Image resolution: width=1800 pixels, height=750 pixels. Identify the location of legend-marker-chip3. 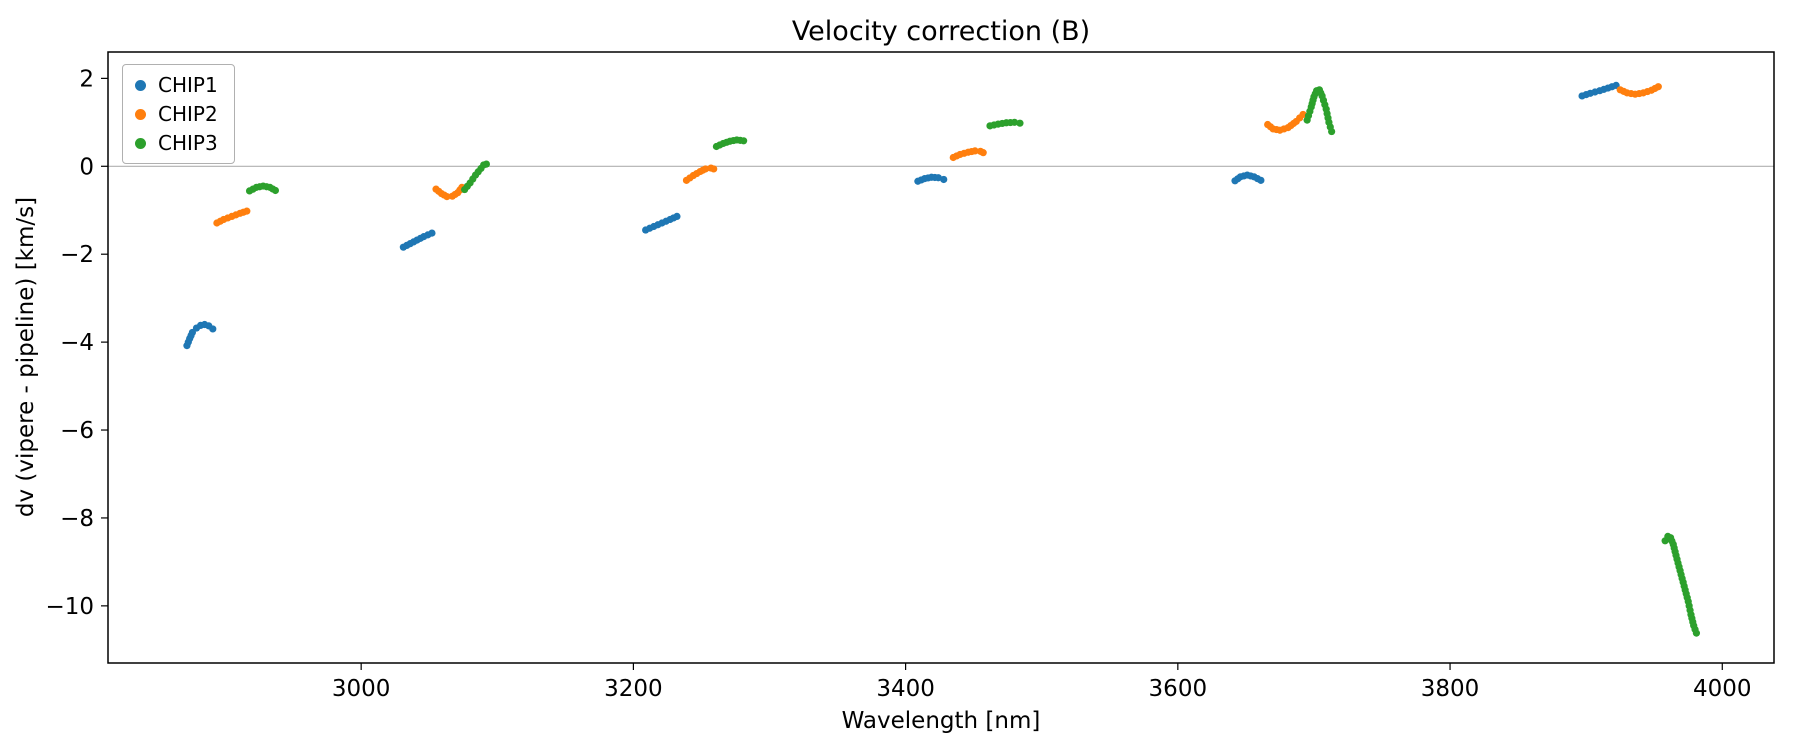
(140, 143).